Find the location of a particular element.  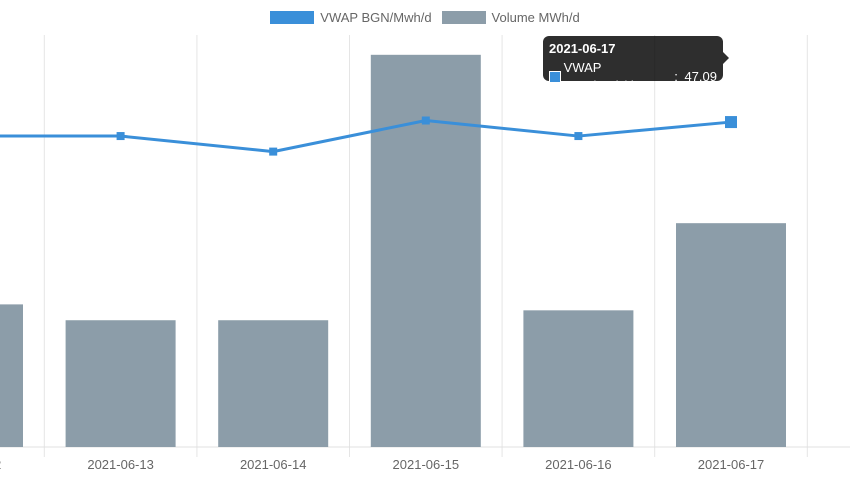

x-tick-label-2021-06-15: 2021-06-15 is located at coordinates (426, 464).